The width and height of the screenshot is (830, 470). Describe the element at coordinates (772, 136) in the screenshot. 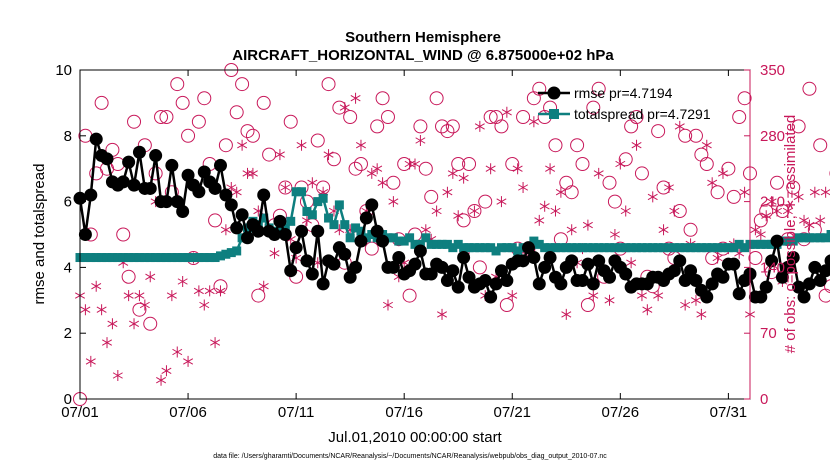

I see `y2-tick-label: 280` at that location.